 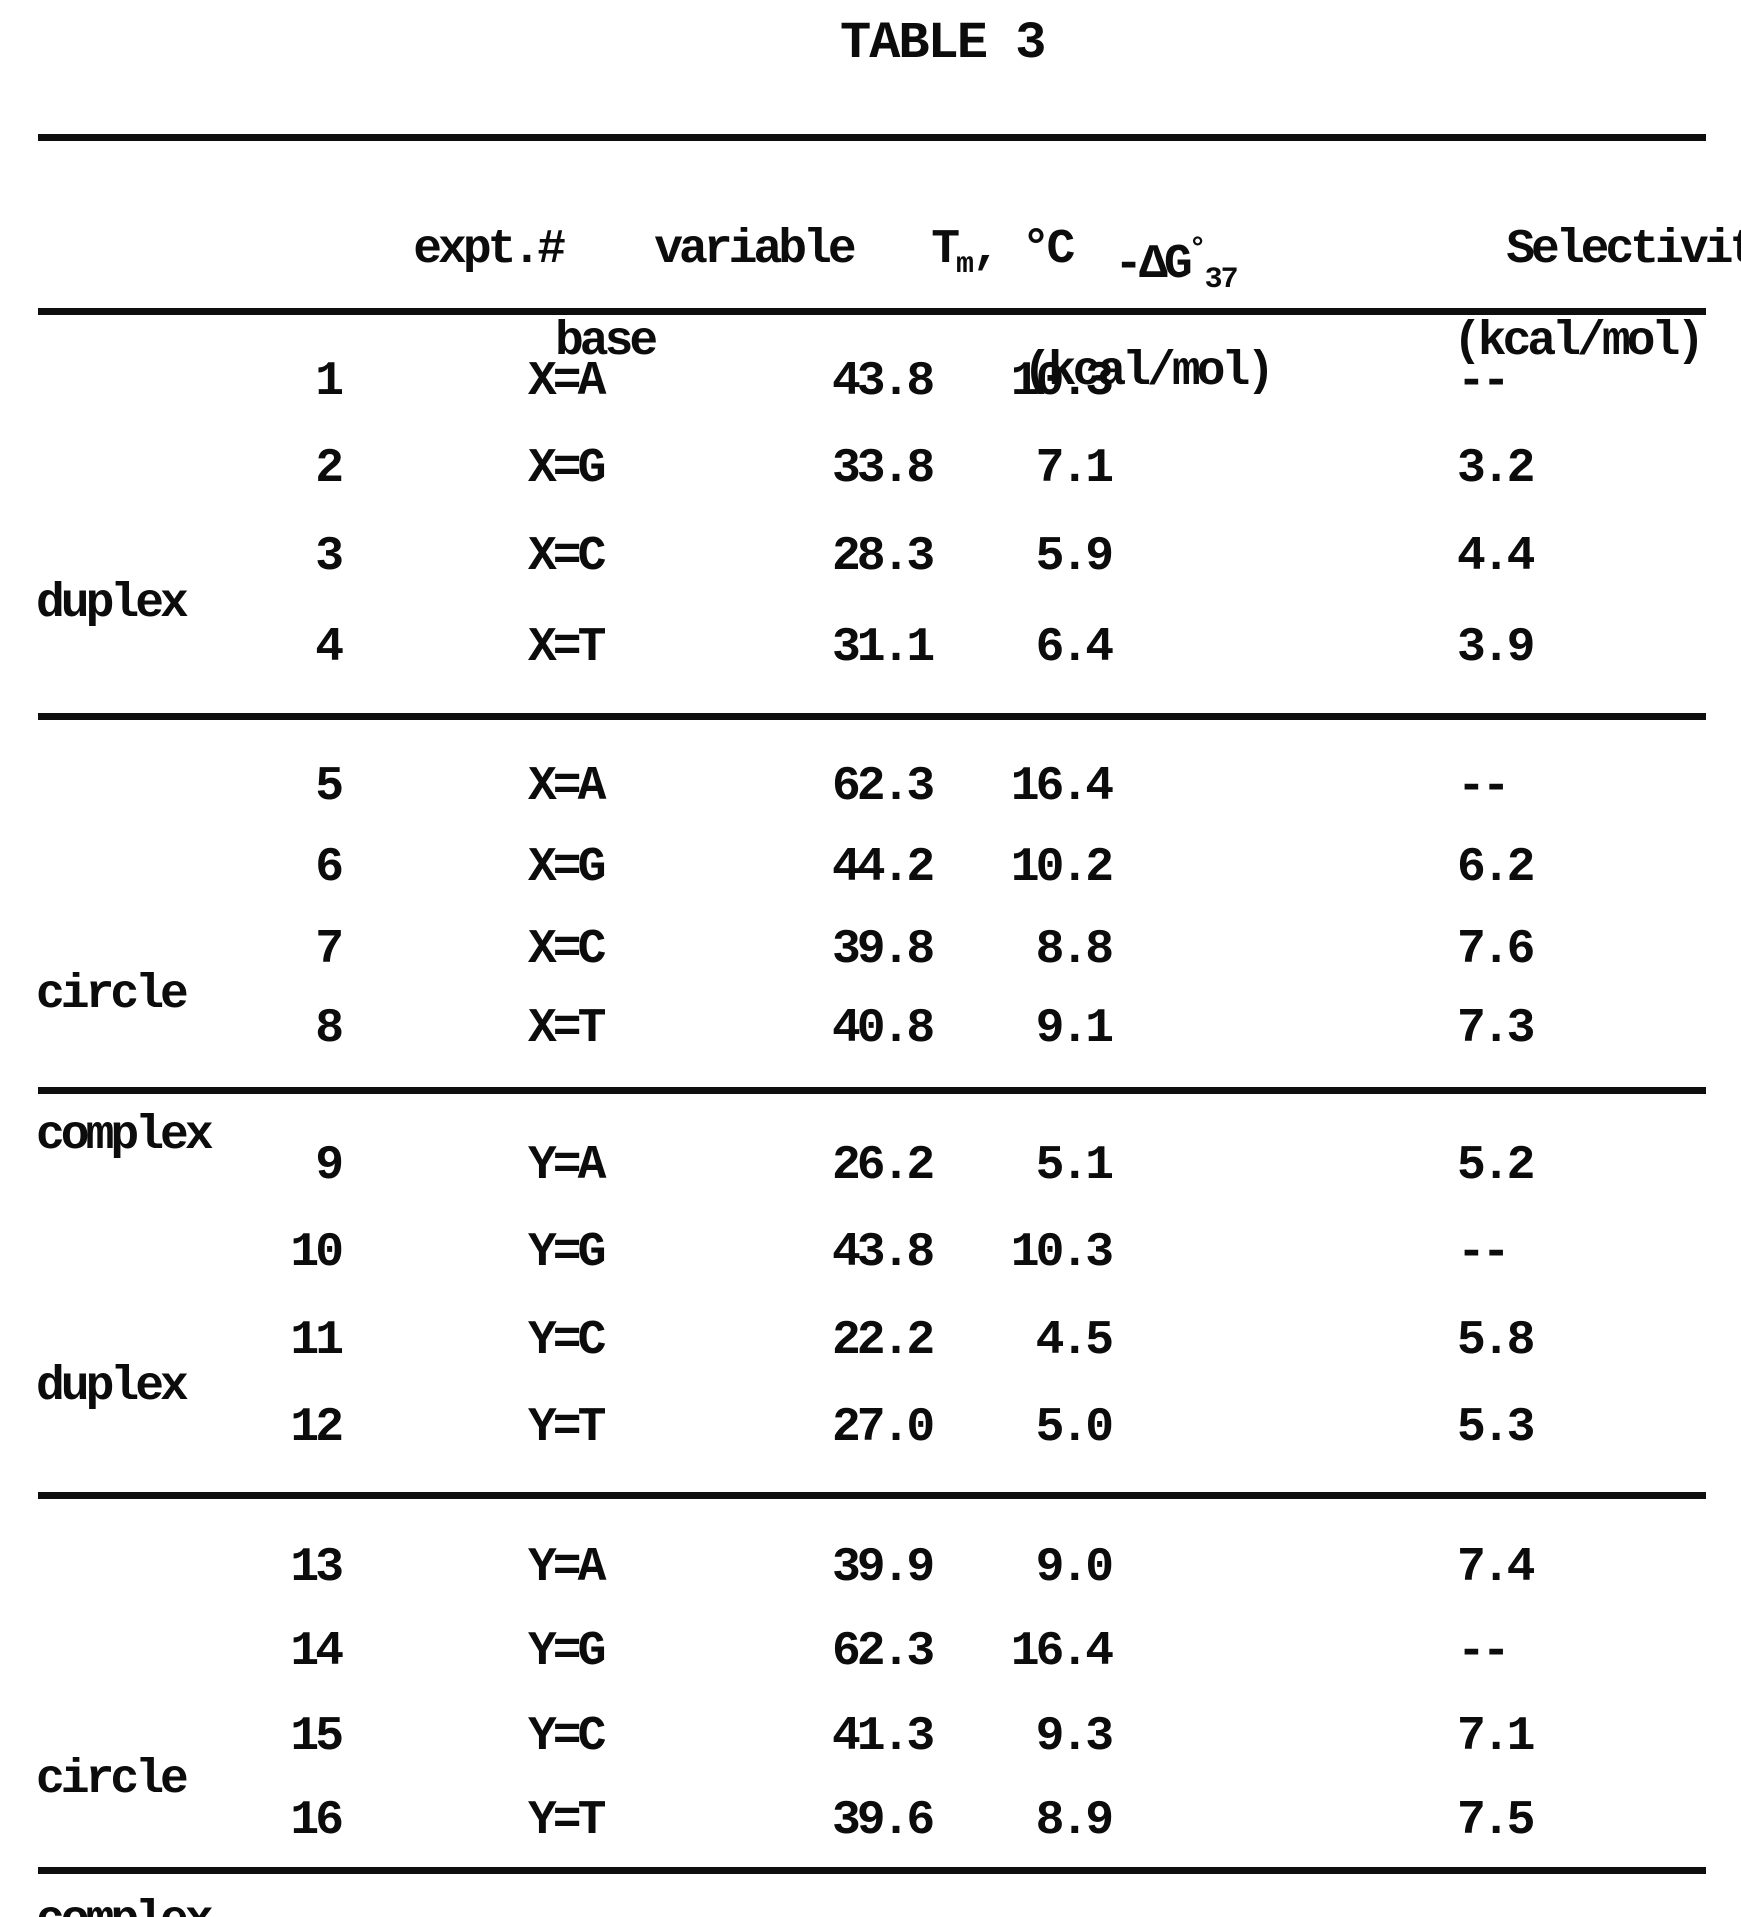 What do you see at coordinates (329, 648) in the screenshot?
I see `expt-number: 4` at bounding box center [329, 648].